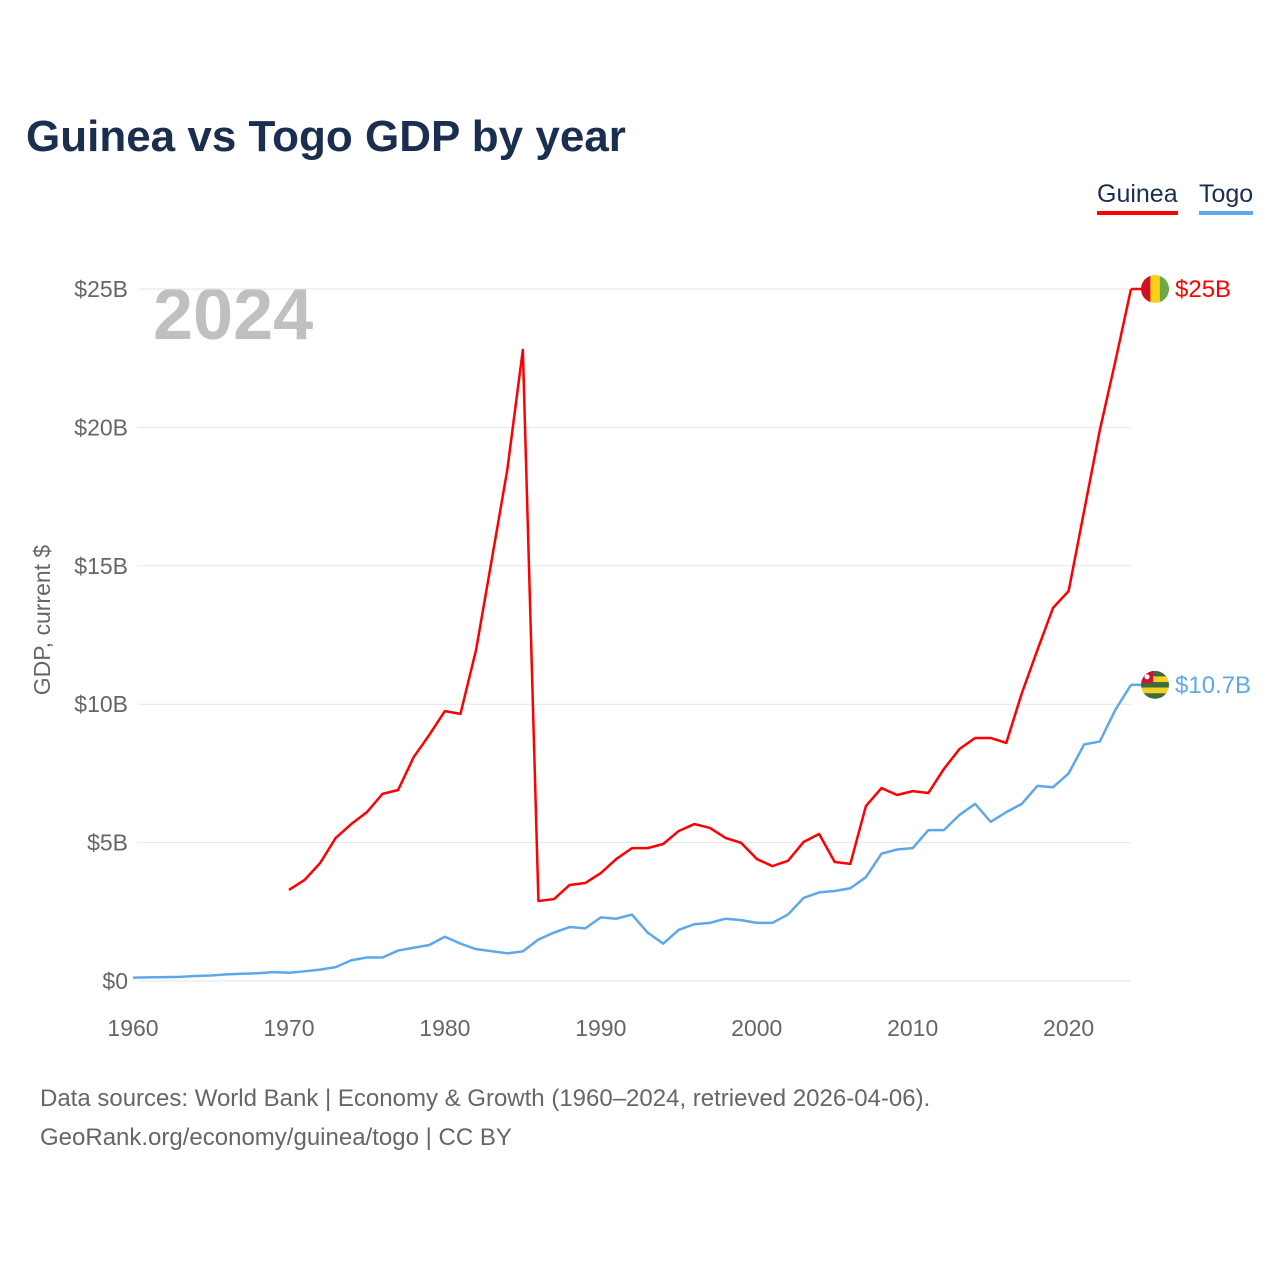 The height and width of the screenshot is (1280, 1280). Describe the element at coordinates (444, 1028) in the screenshot. I see `x-tick-label: 1980` at that location.